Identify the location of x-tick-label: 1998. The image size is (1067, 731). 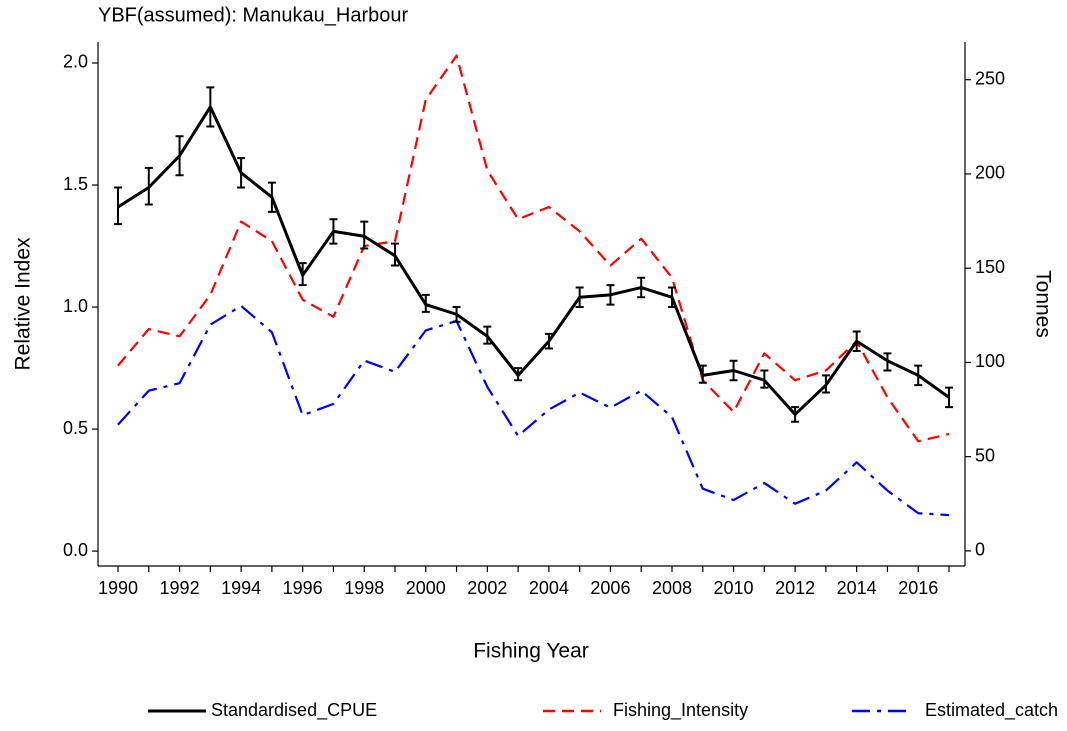
(364, 588).